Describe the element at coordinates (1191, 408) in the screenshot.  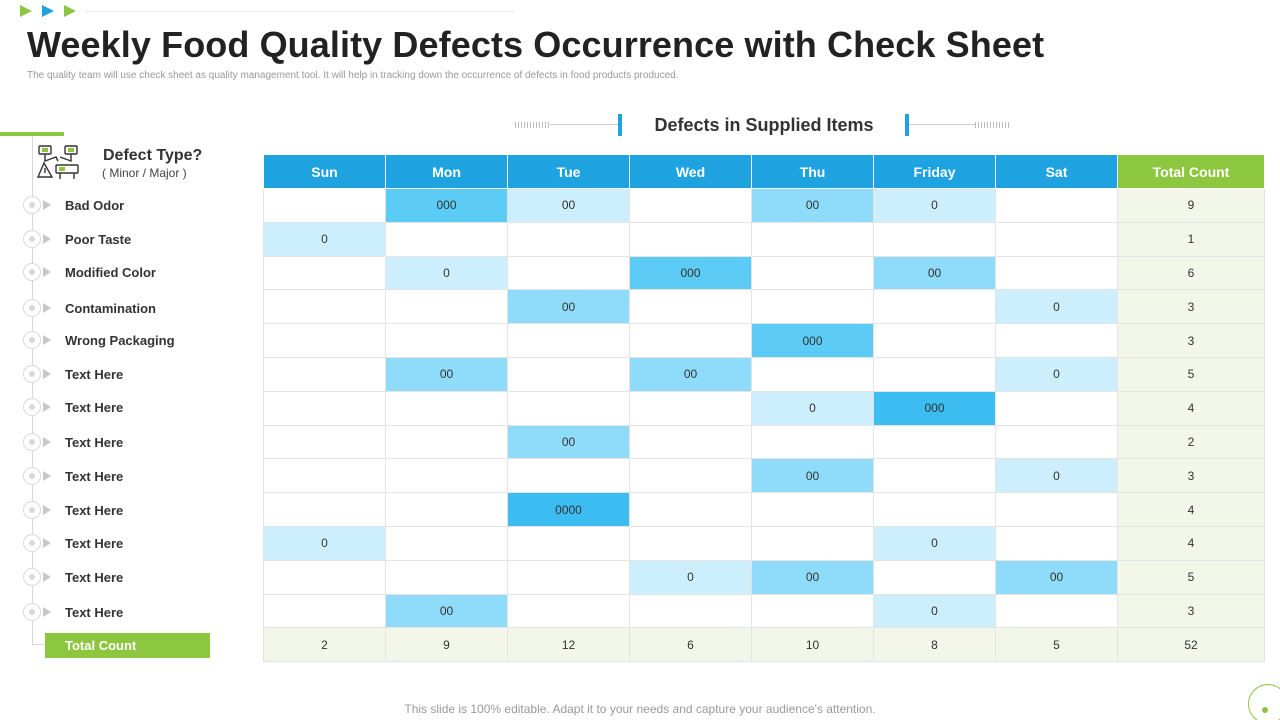
I see `row-total-cell: 4` at that location.